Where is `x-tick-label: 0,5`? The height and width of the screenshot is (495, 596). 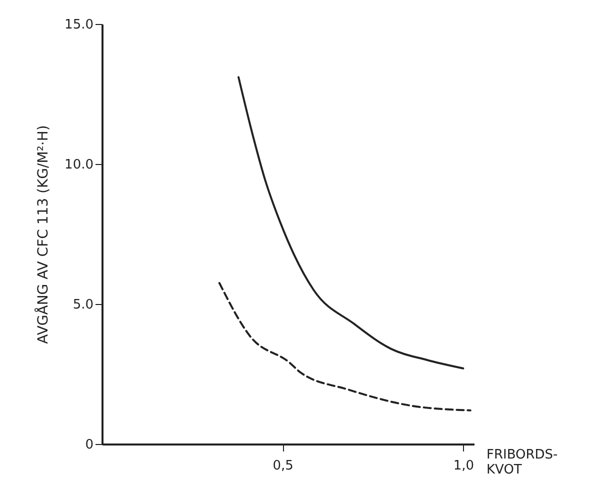
x-tick-label: 0,5 is located at coordinates (283, 466).